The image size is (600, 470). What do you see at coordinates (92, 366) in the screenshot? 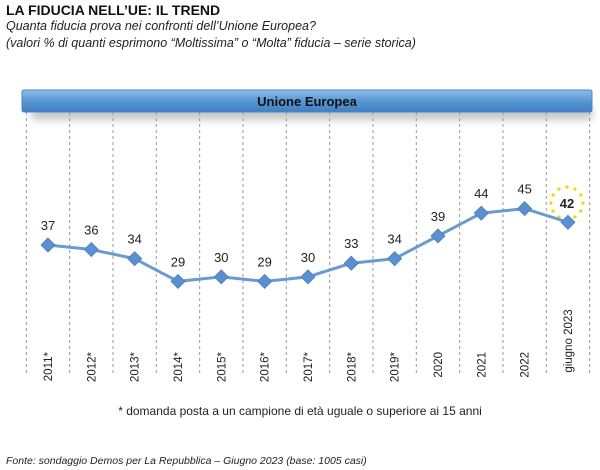
I see `x-tick-label: 2012*` at bounding box center [92, 366].